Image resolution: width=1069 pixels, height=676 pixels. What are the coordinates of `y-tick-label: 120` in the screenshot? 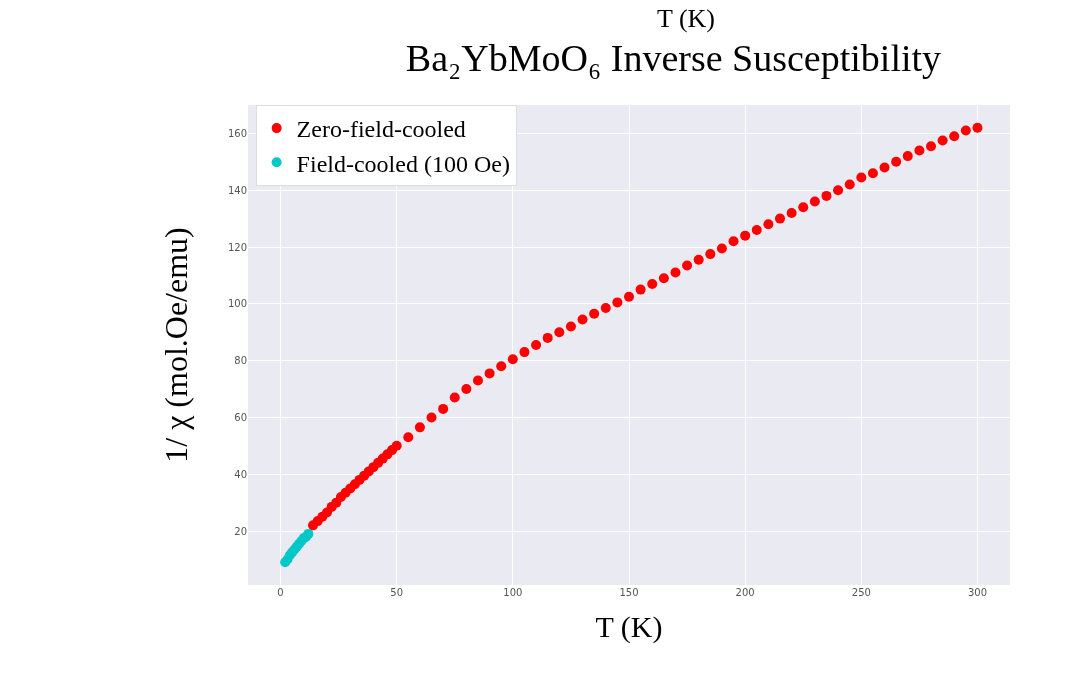 It's located at (237, 247).